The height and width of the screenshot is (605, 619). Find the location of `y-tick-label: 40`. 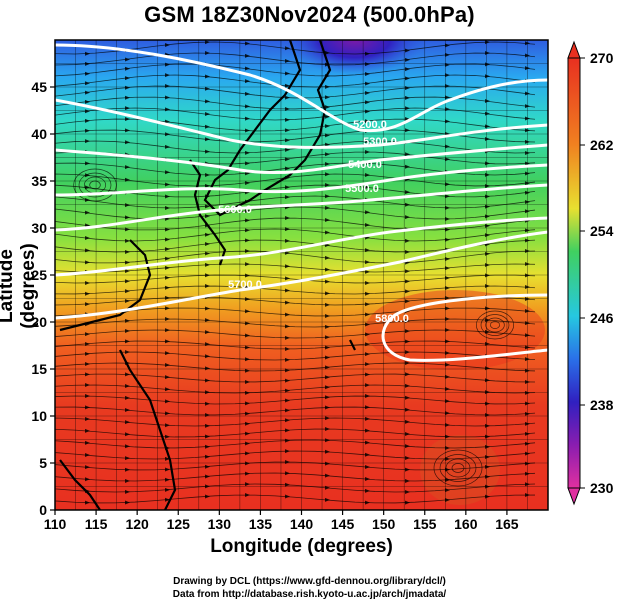

y-tick-label: 40 is located at coordinates (39, 134).